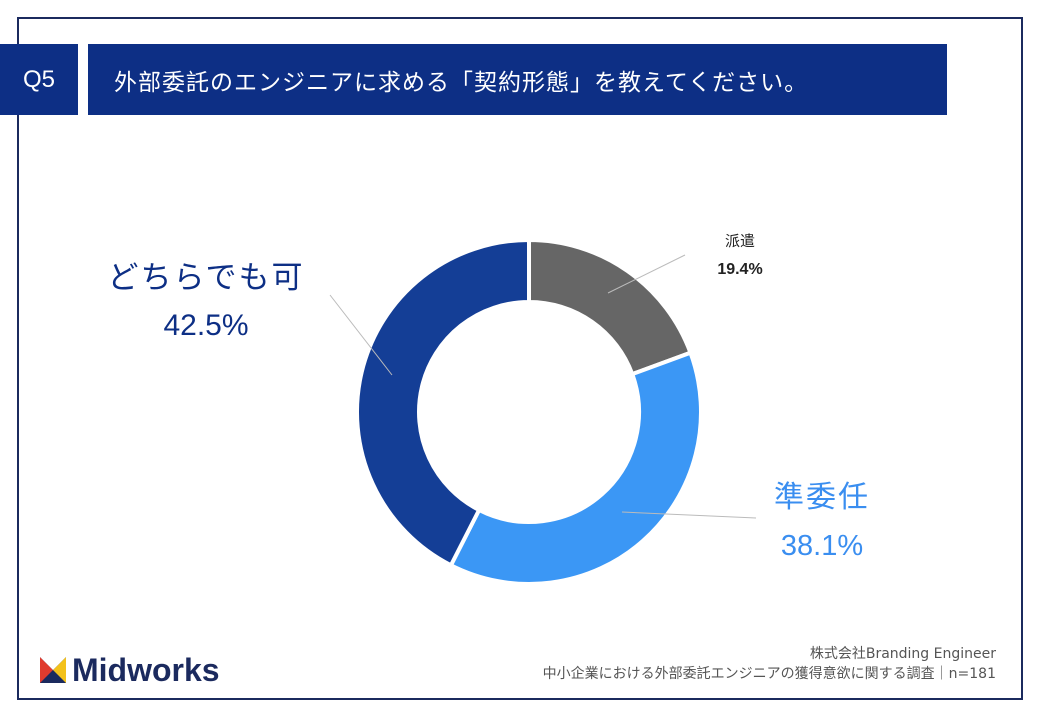  I want to click on footer-survey: 中小企業における外部委託エンジニアの獲得意欲に関する調査｜n=181, so click(769, 674).